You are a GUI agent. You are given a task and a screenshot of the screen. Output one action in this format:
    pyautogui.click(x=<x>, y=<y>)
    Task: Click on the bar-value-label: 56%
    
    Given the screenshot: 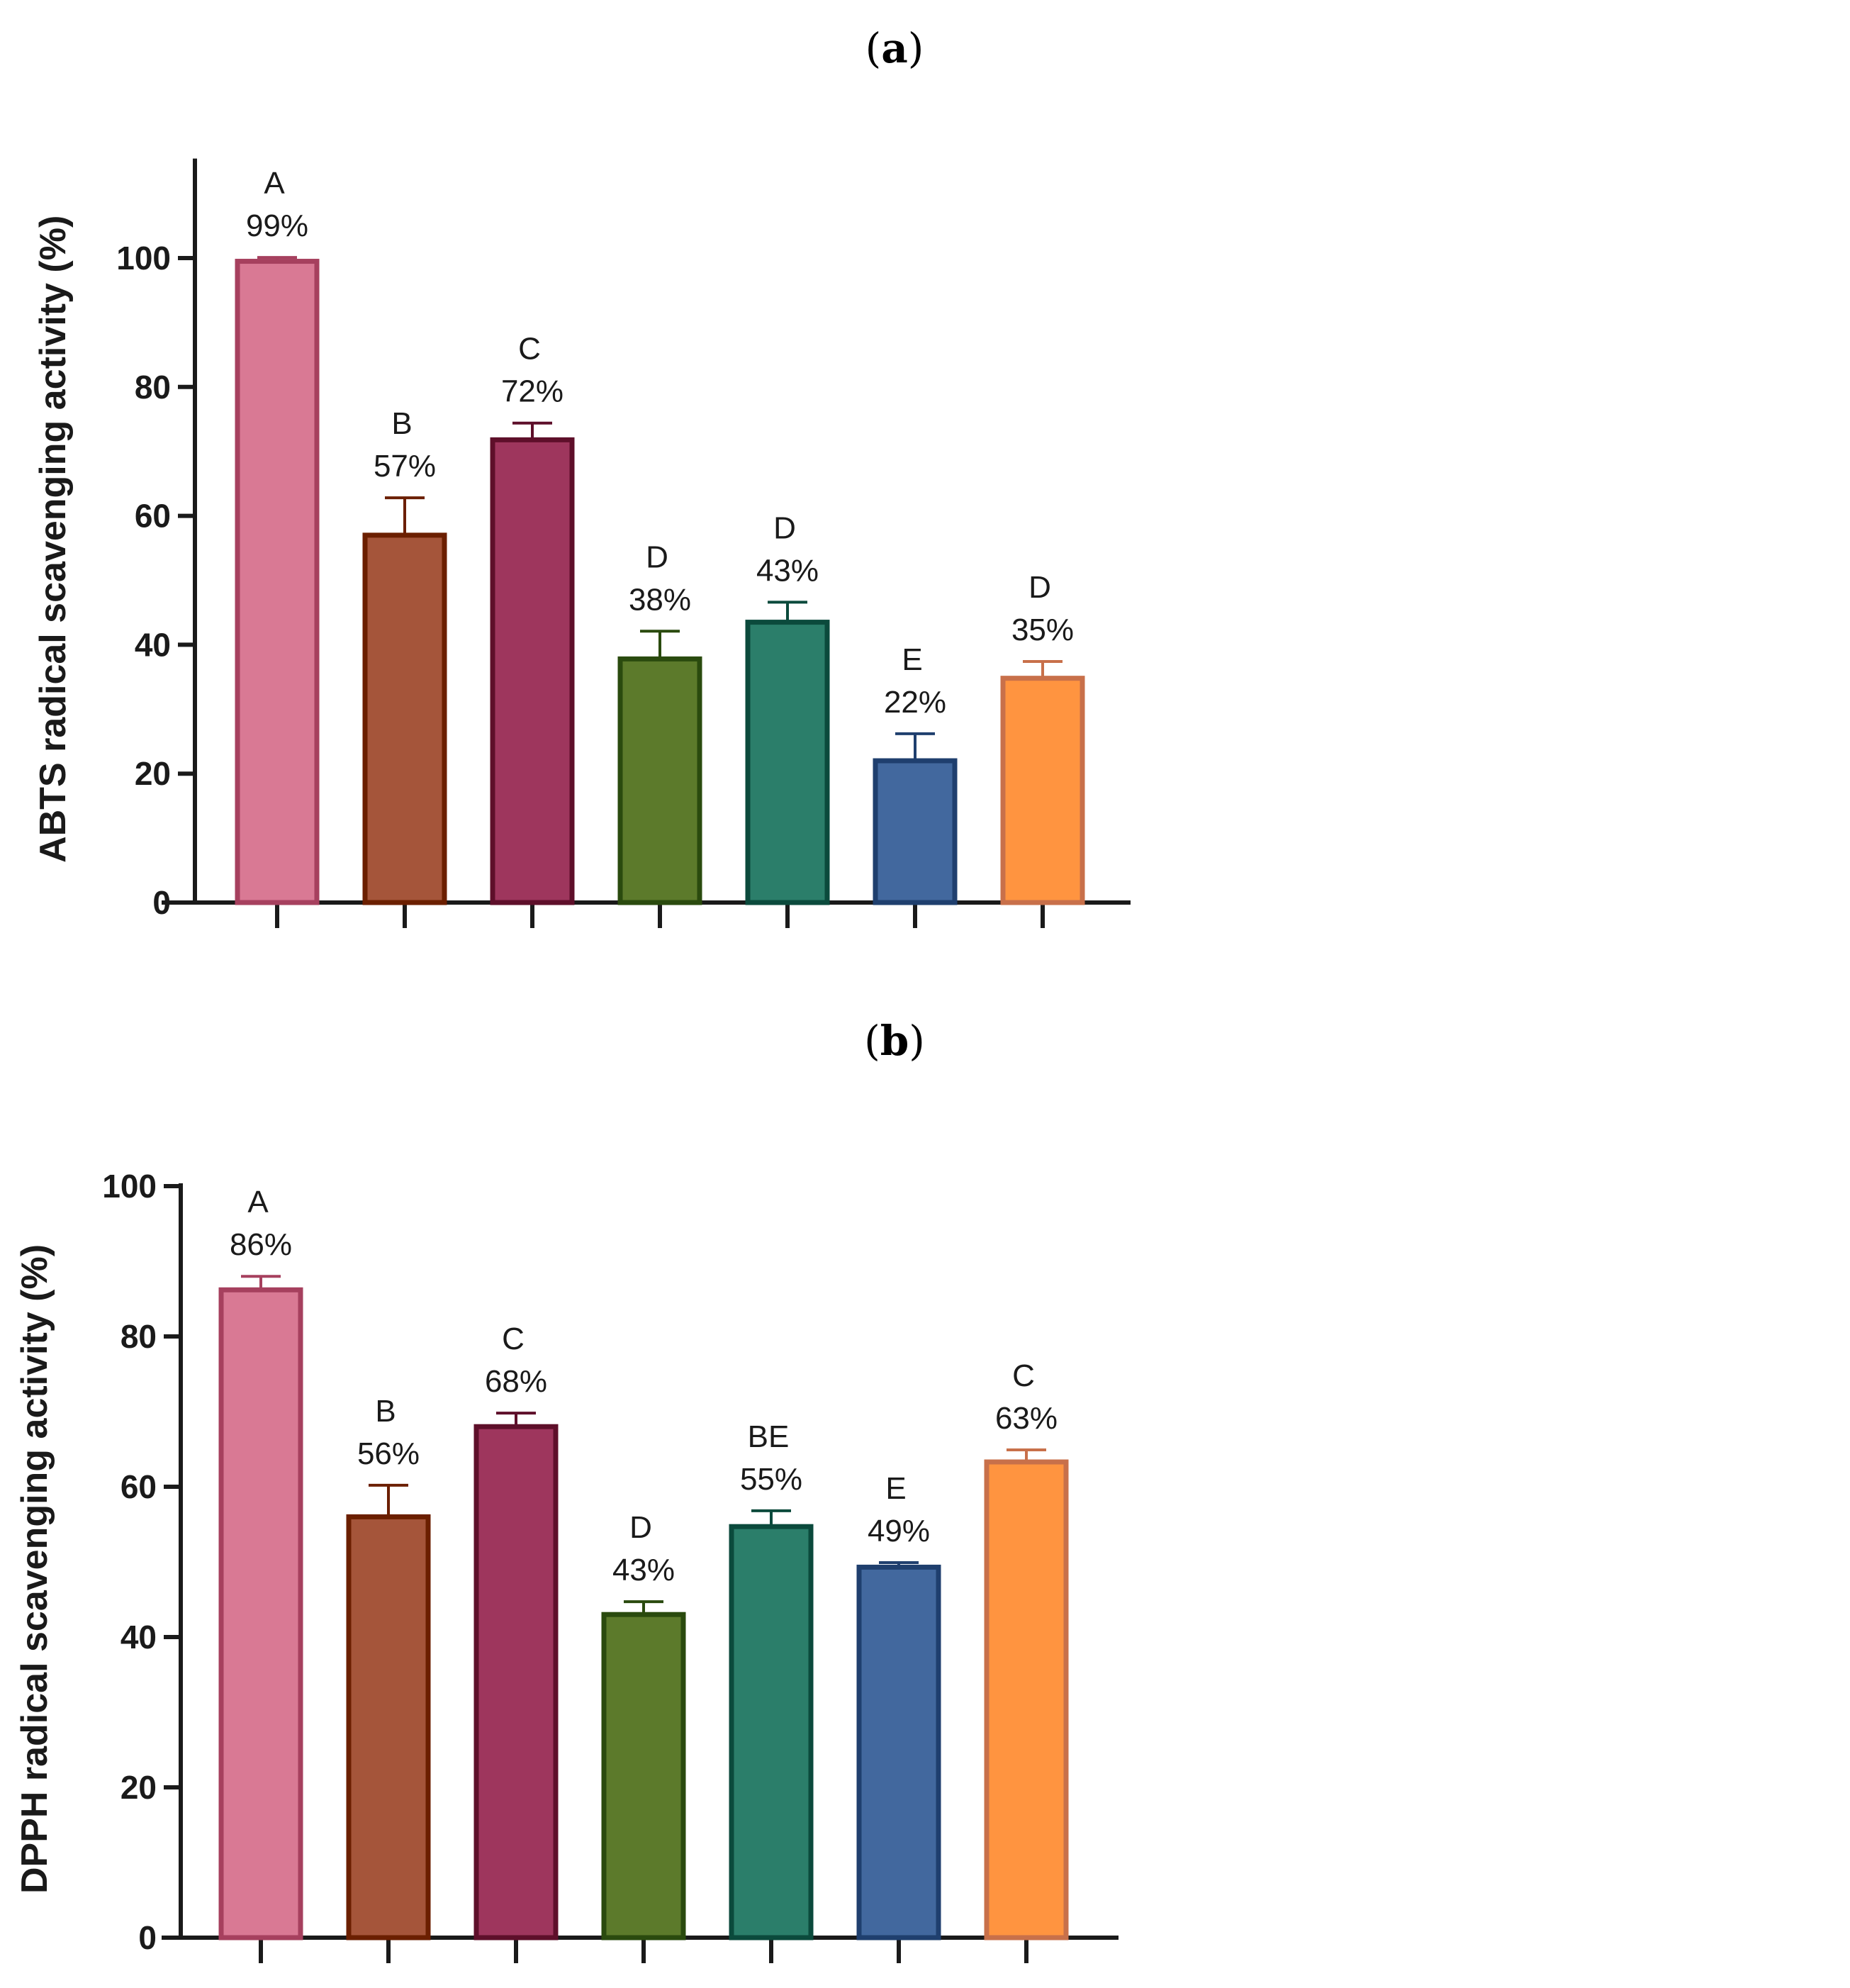 What is the action you would take?
    pyautogui.click(x=388, y=1453)
    